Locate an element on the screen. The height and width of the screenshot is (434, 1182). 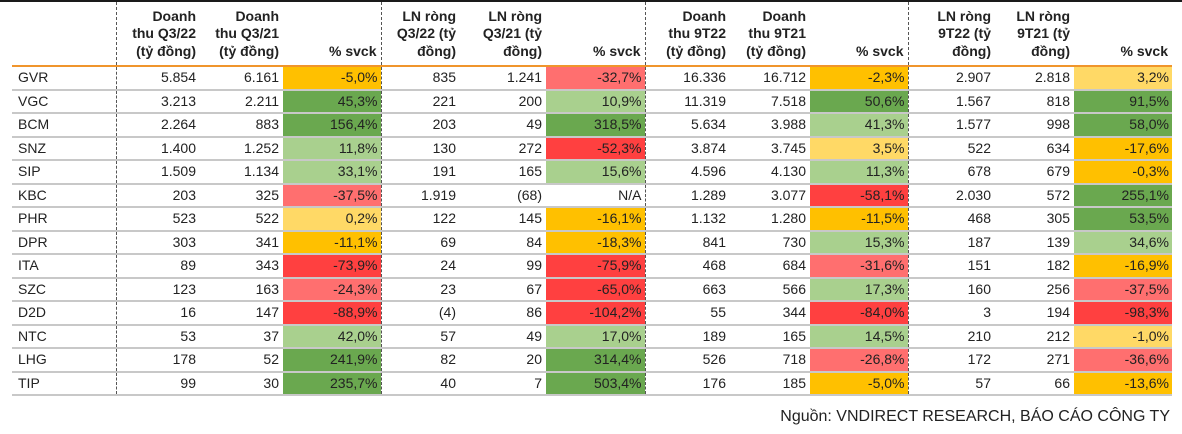
header-line: thu Q3/21 is located at coordinates (247, 33).